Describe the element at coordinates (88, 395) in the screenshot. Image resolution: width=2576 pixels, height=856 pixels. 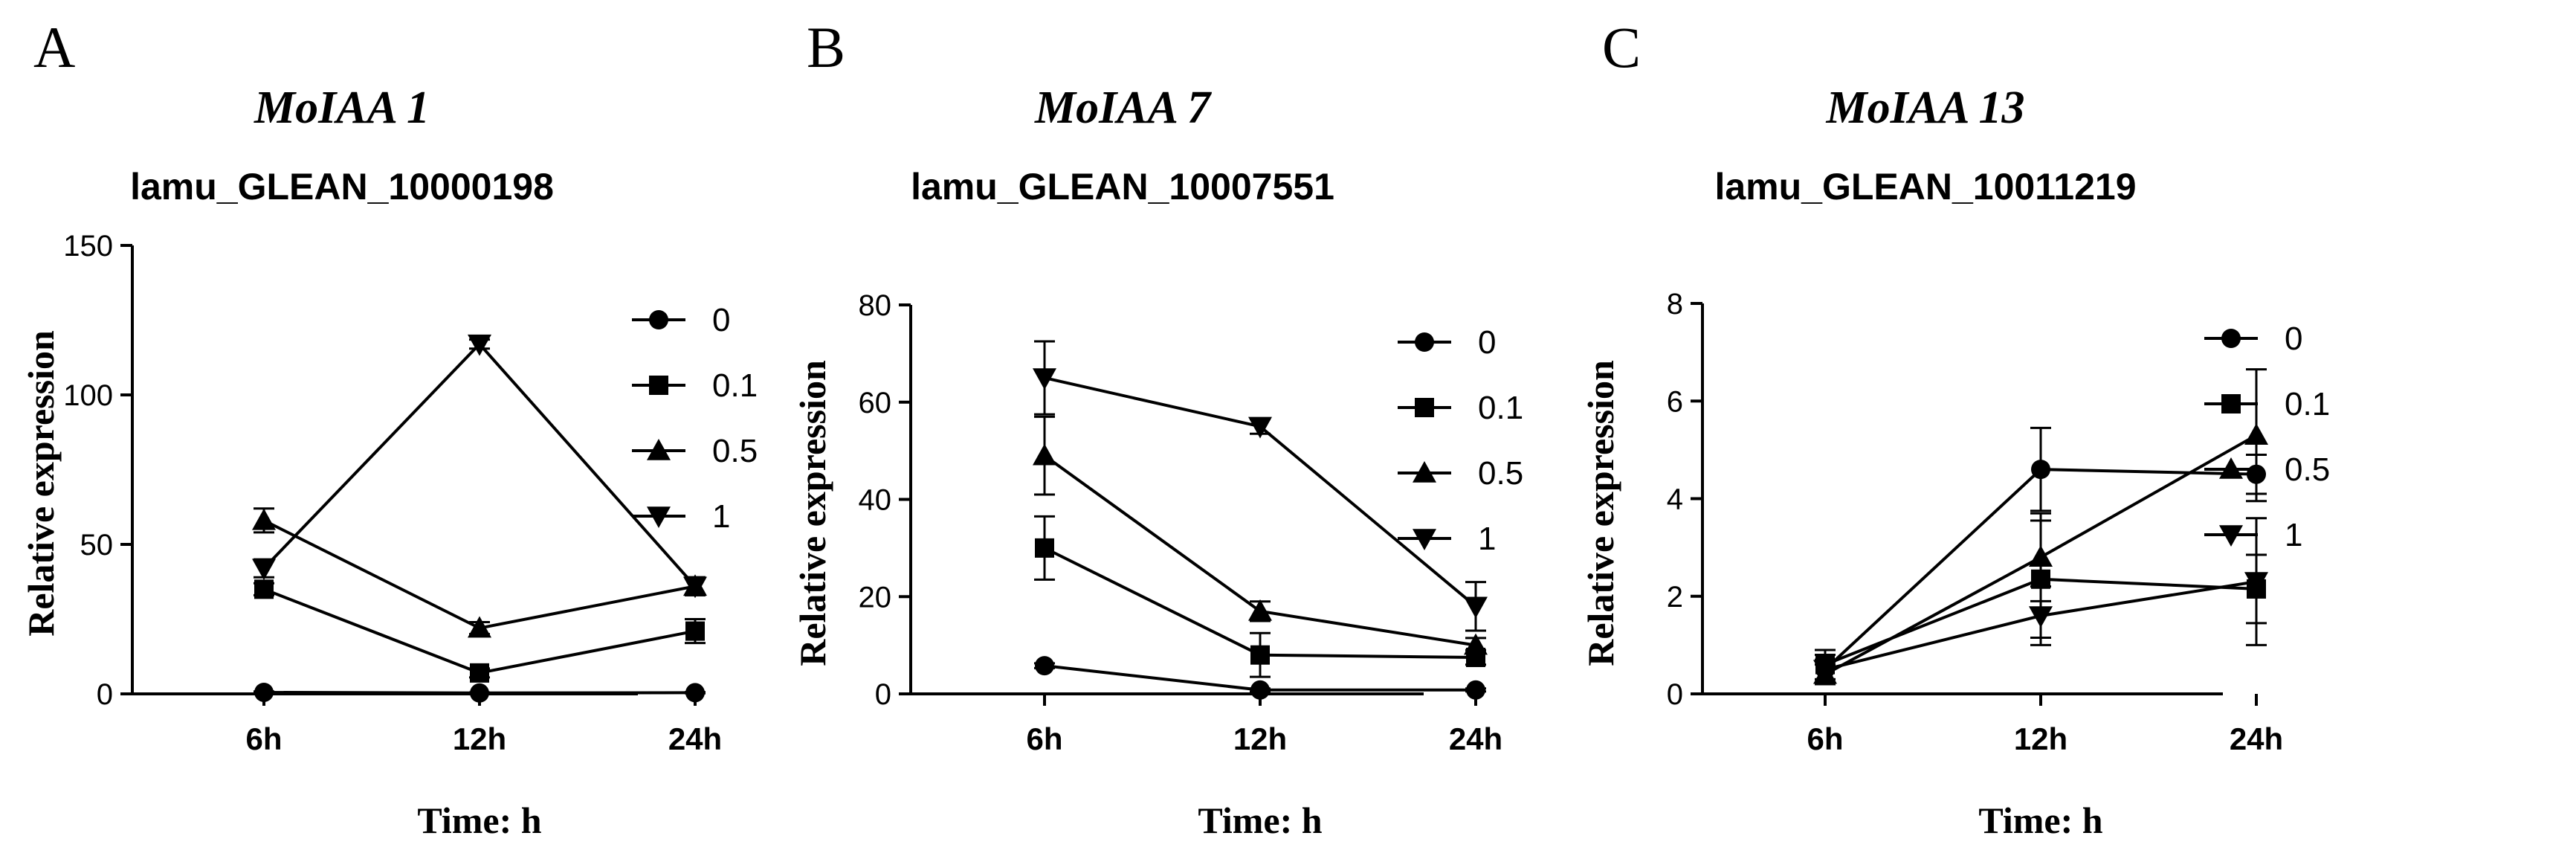
I see `y-tick-label: 100` at that location.